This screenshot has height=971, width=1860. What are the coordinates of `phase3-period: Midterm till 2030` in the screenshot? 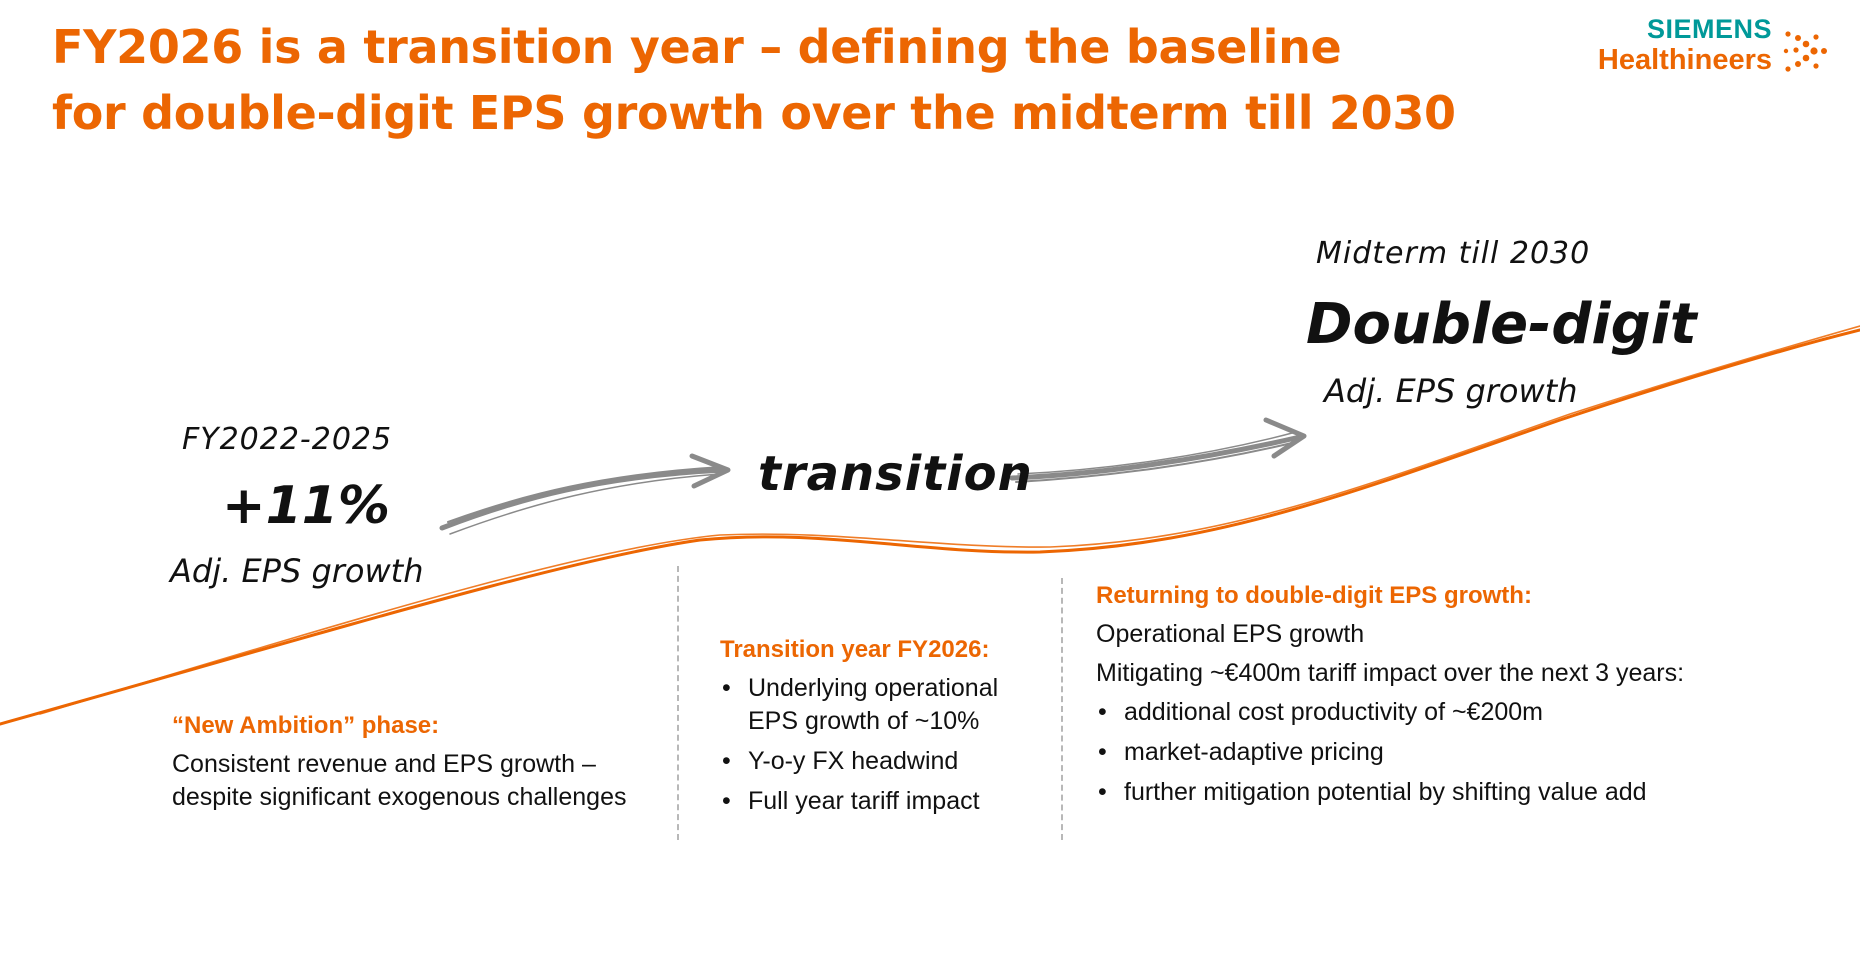 It's located at (1453, 253).